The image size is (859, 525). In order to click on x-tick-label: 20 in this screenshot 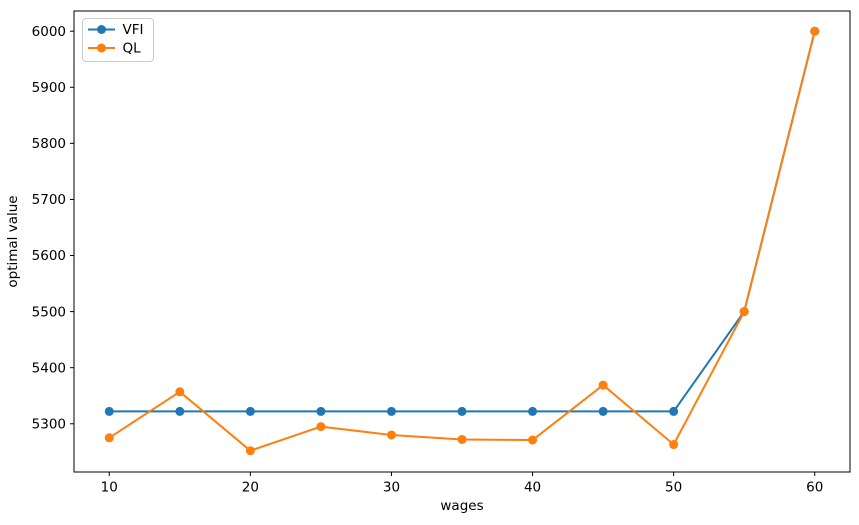, I will do `click(250, 488)`.